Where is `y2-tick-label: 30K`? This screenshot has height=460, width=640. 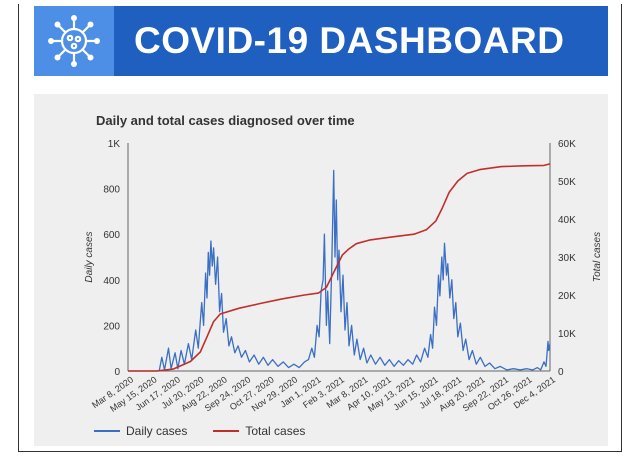
y2-tick-label: 30K is located at coordinates (567, 258).